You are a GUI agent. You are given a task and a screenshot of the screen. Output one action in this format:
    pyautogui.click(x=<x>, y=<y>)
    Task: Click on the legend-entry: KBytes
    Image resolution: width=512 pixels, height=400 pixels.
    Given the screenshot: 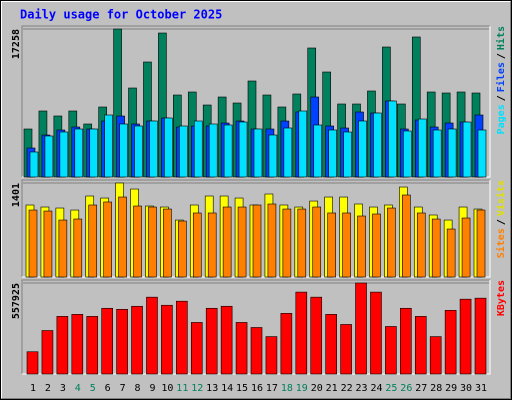 What is the action you would take?
    pyautogui.click(x=501, y=298)
    